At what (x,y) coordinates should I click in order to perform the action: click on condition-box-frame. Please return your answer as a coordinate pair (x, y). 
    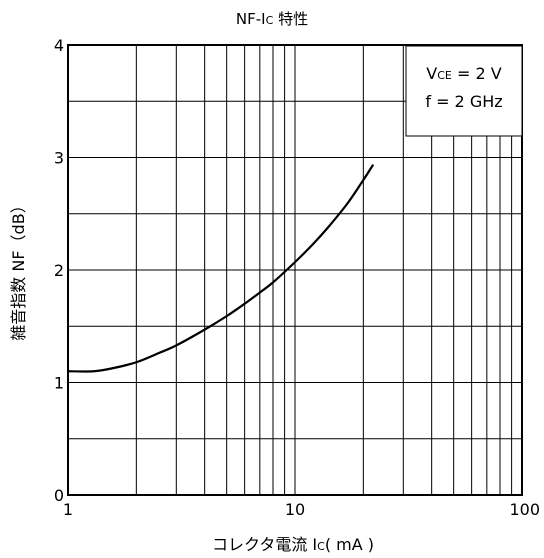
    Looking at the image, I should click on (464, 91).